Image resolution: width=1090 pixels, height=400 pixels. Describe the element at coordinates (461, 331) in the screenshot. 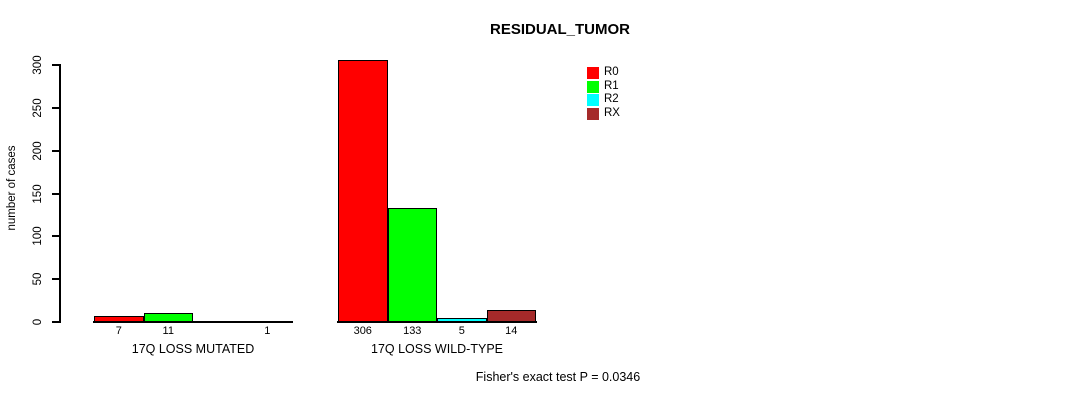

I see `bar-value-label: 5` at that location.